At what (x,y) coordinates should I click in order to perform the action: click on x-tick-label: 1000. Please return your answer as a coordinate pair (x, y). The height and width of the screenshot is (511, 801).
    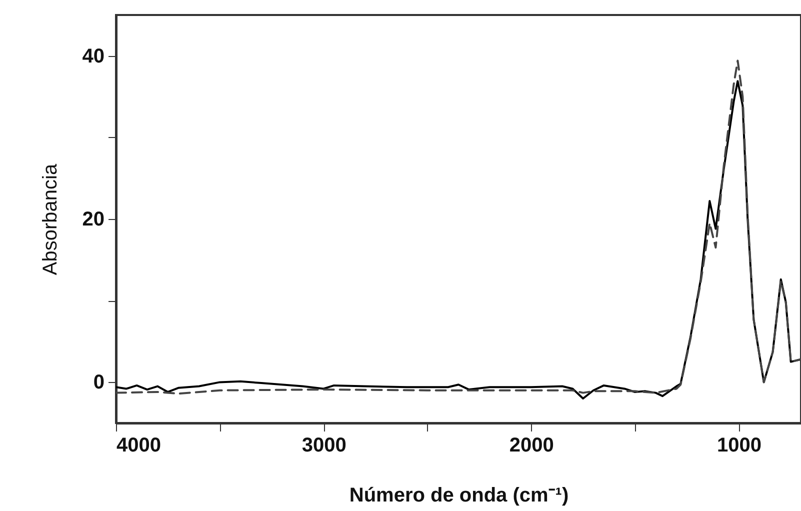
    Looking at the image, I should click on (739, 445).